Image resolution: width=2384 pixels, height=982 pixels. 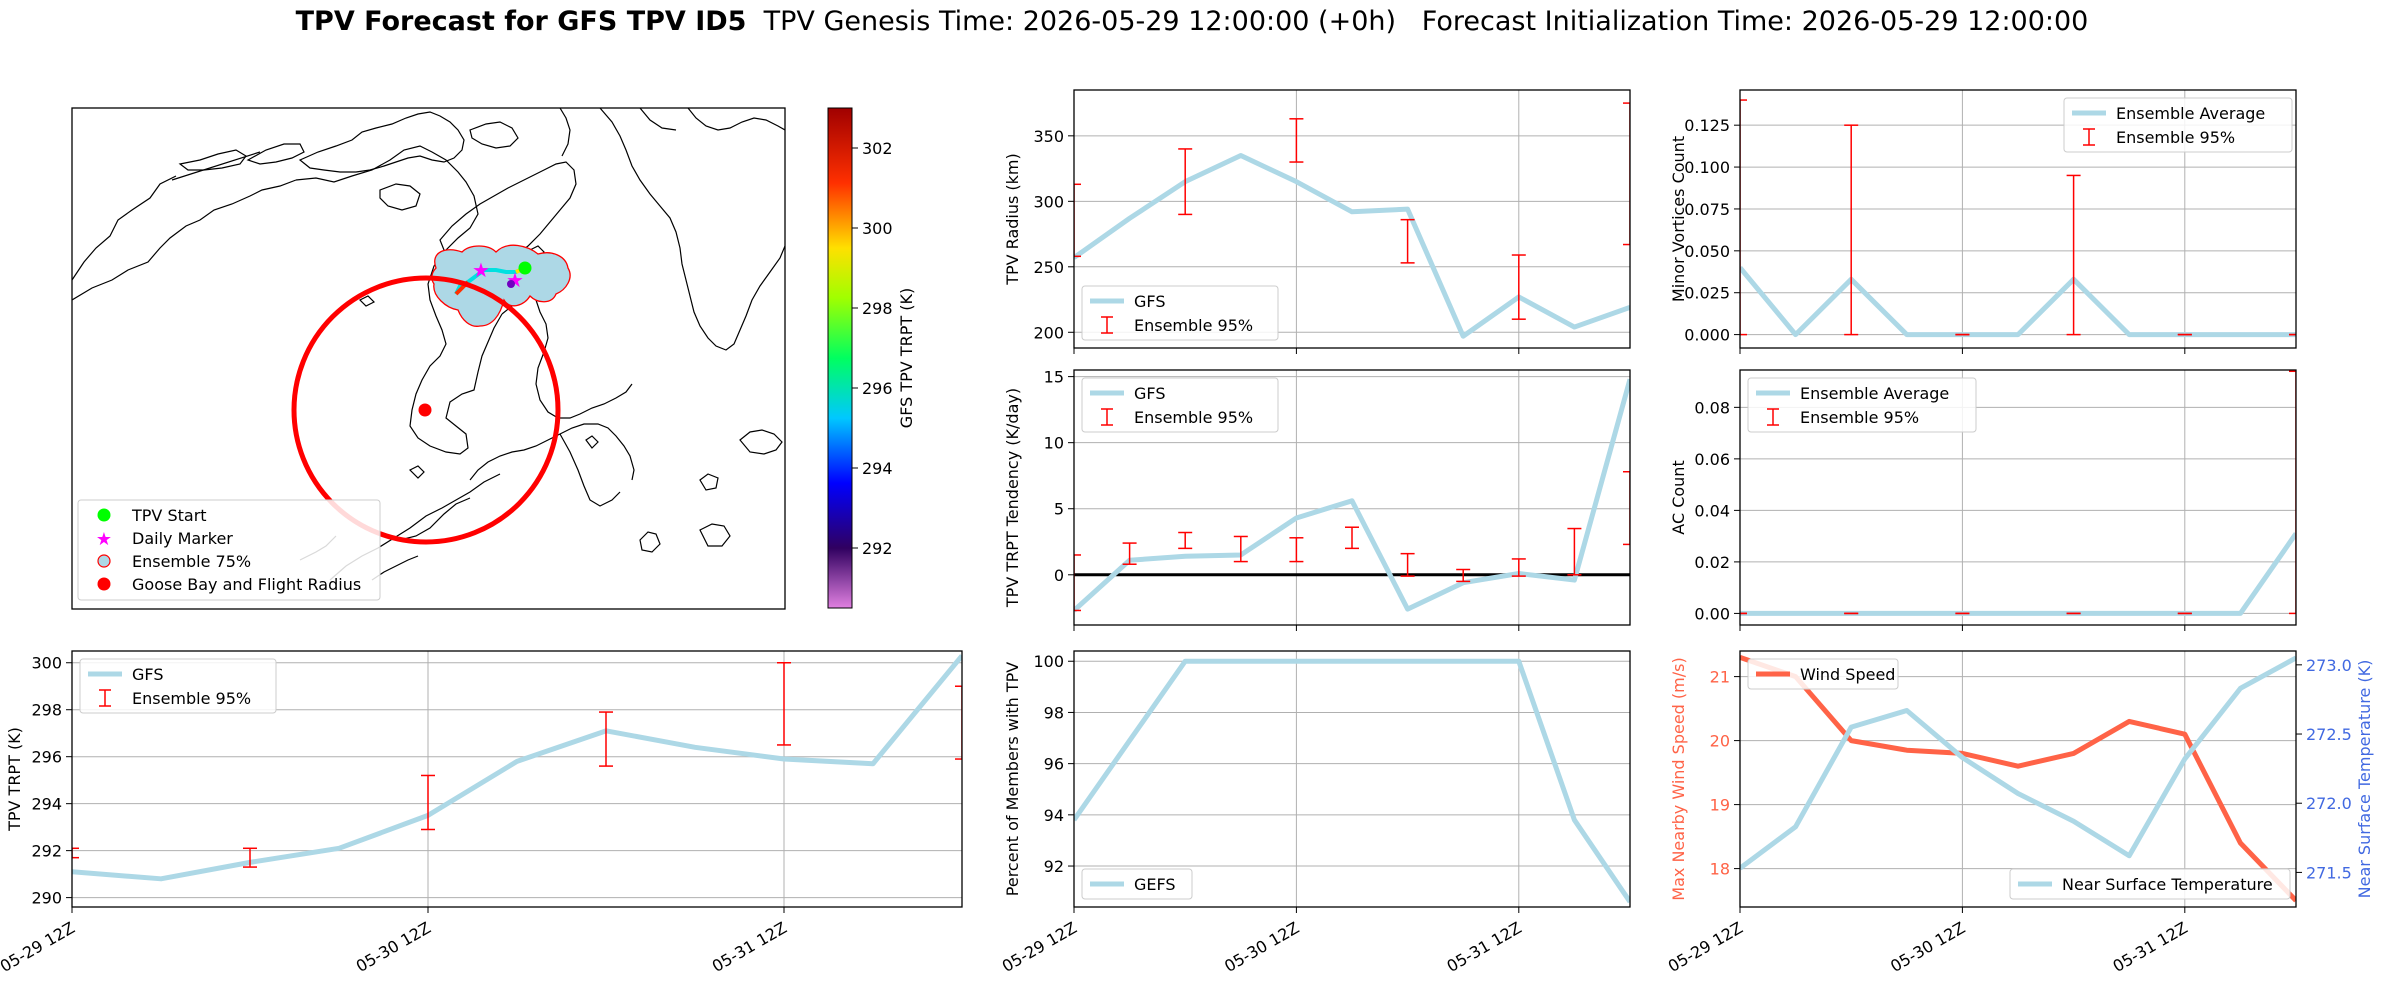 What do you see at coordinates (1707, 125) in the screenshot?
I see `y-tick-label: 0.125` at bounding box center [1707, 125].